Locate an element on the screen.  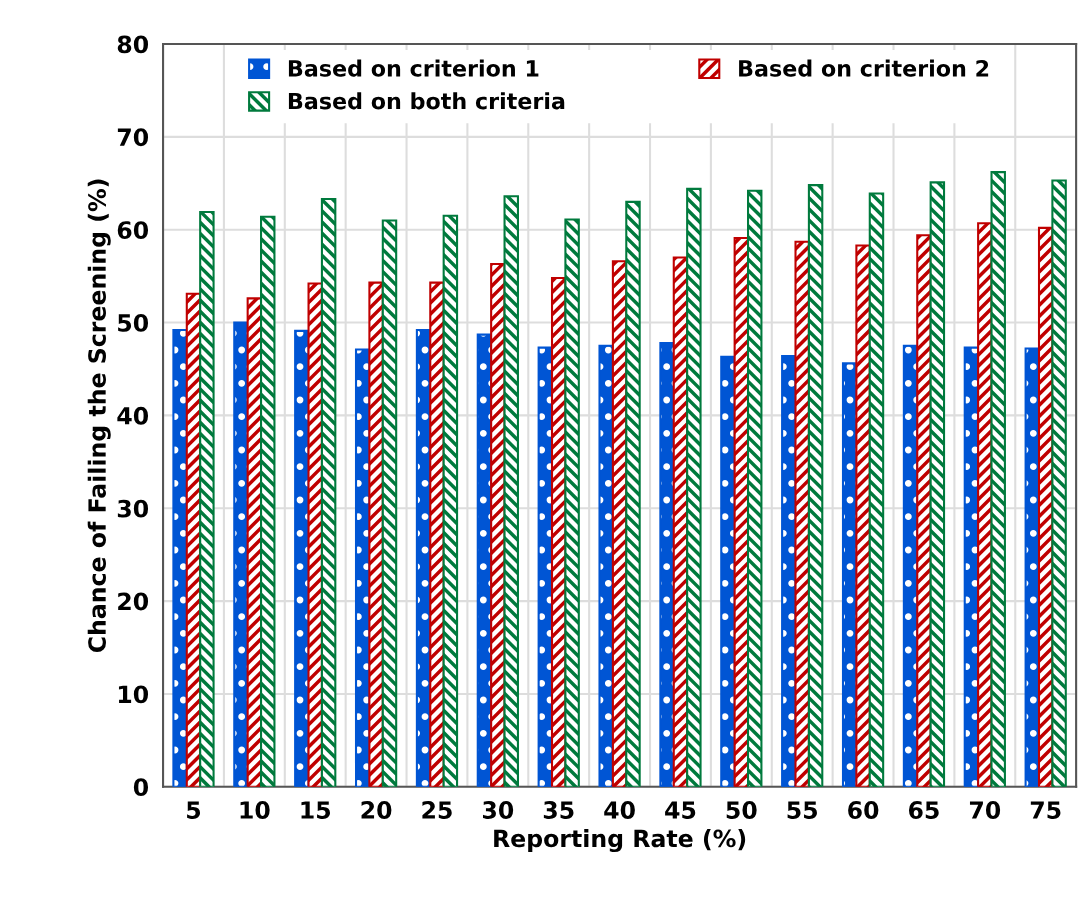
y-axis-title: Chance of Failing the Screening (%) is located at coordinates (99, 416).